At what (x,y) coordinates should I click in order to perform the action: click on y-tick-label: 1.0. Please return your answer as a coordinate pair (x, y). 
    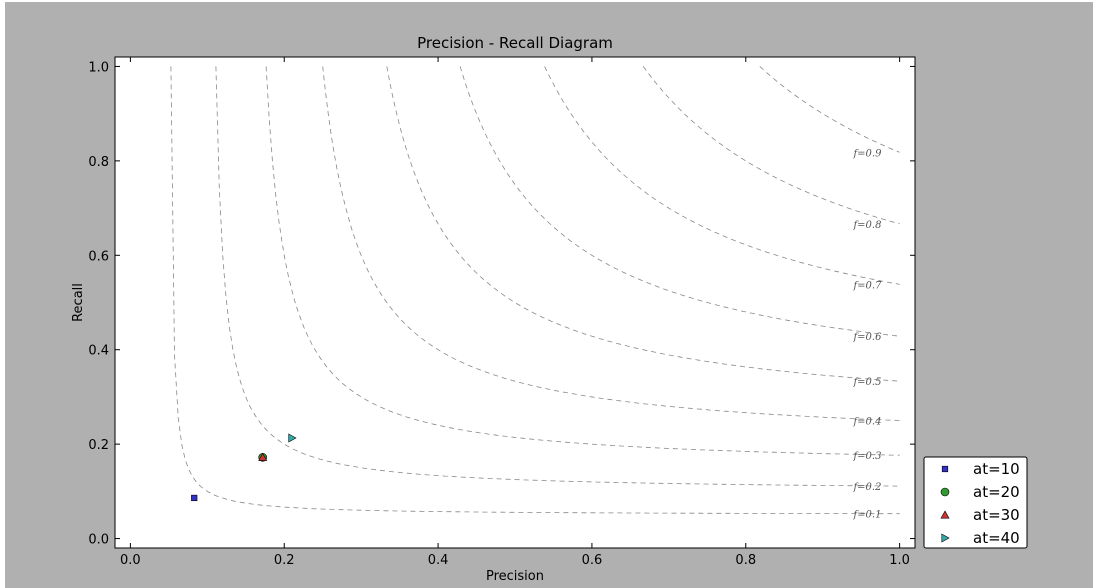
    Looking at the image, I should click on (98, 67).